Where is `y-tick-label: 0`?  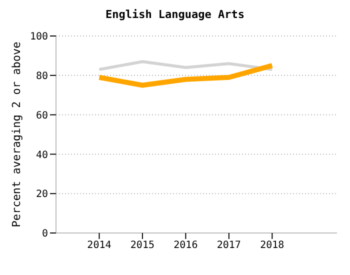 y-tick-label: 0 is located at coordinates (45, 234).